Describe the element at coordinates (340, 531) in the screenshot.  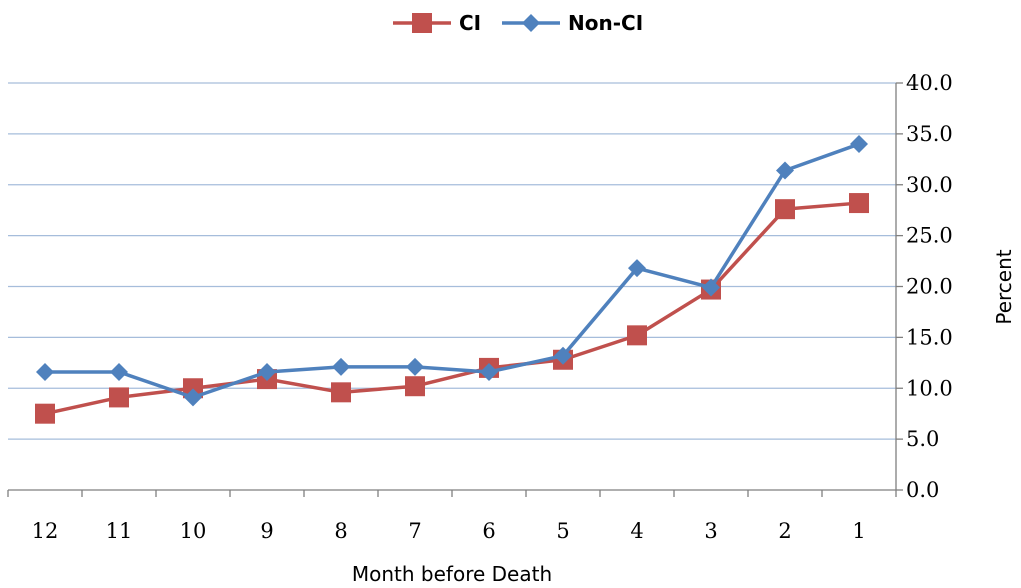
I see `x-tick-label: 8` at that location.